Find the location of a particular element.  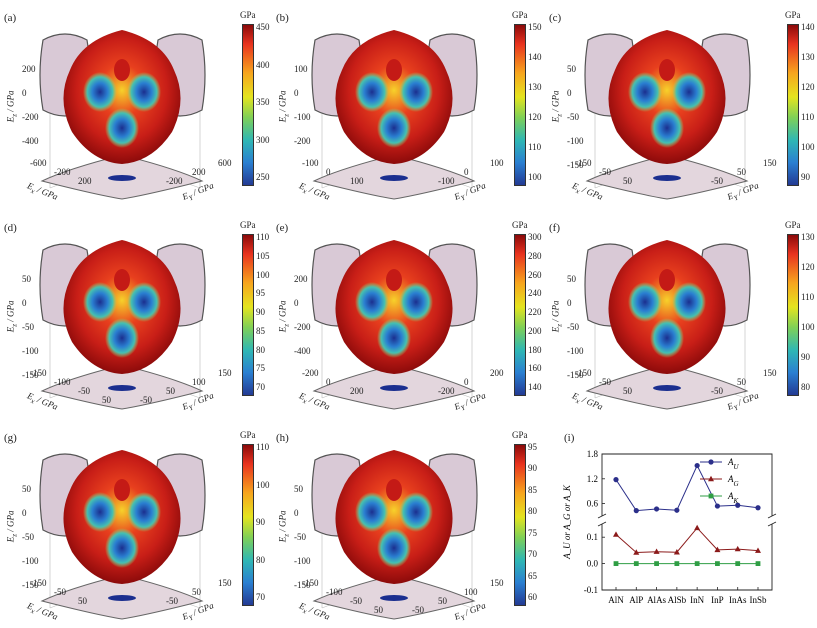

z-tick-label: 0 is located at coordinates (569, 93).